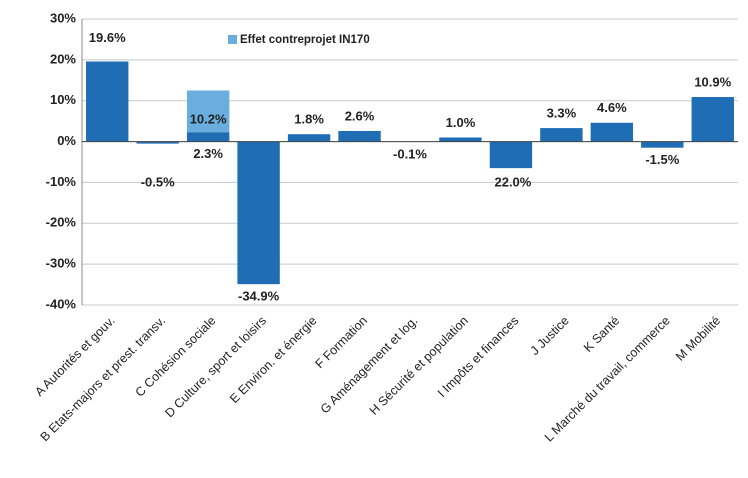 The width and height of the screenshot is (748, 478). I want to click on data-label: 19.6%, so click(107, 37).